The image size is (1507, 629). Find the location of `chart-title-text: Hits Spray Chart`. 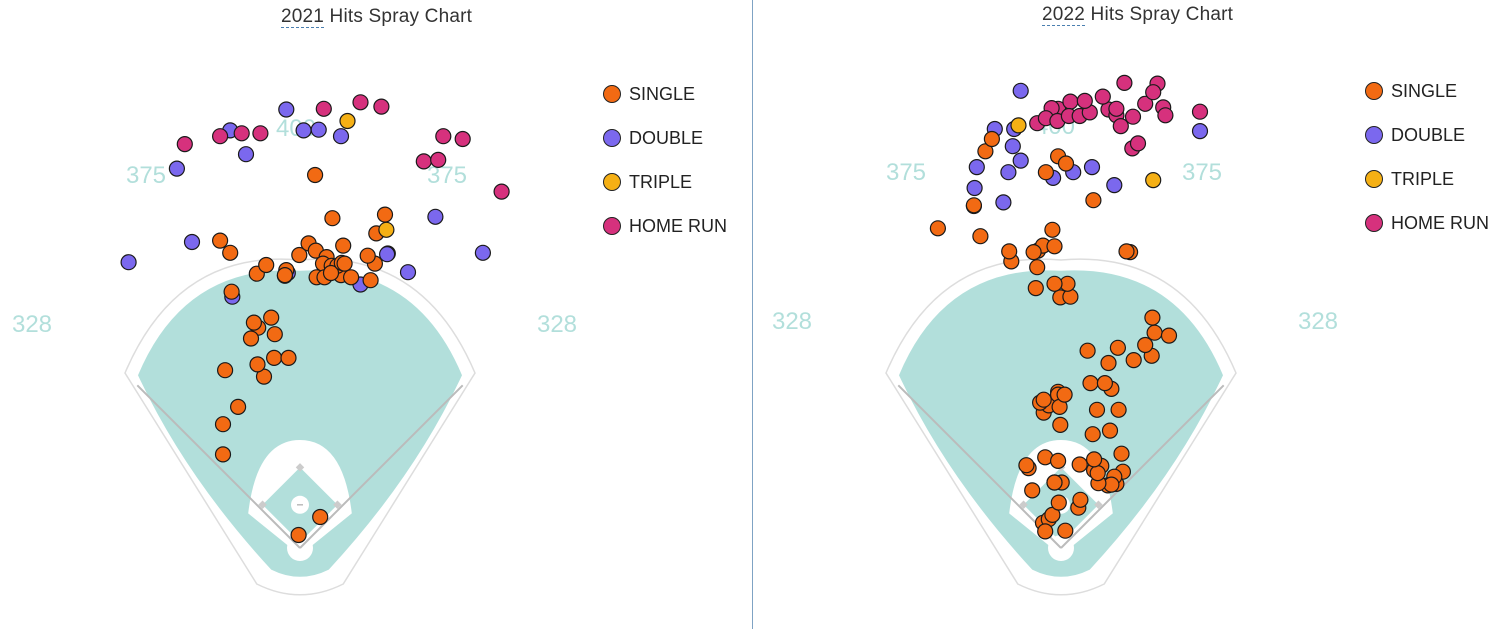

chart-title-text: Hits Spray Chart is located at coordinates (398, 16).